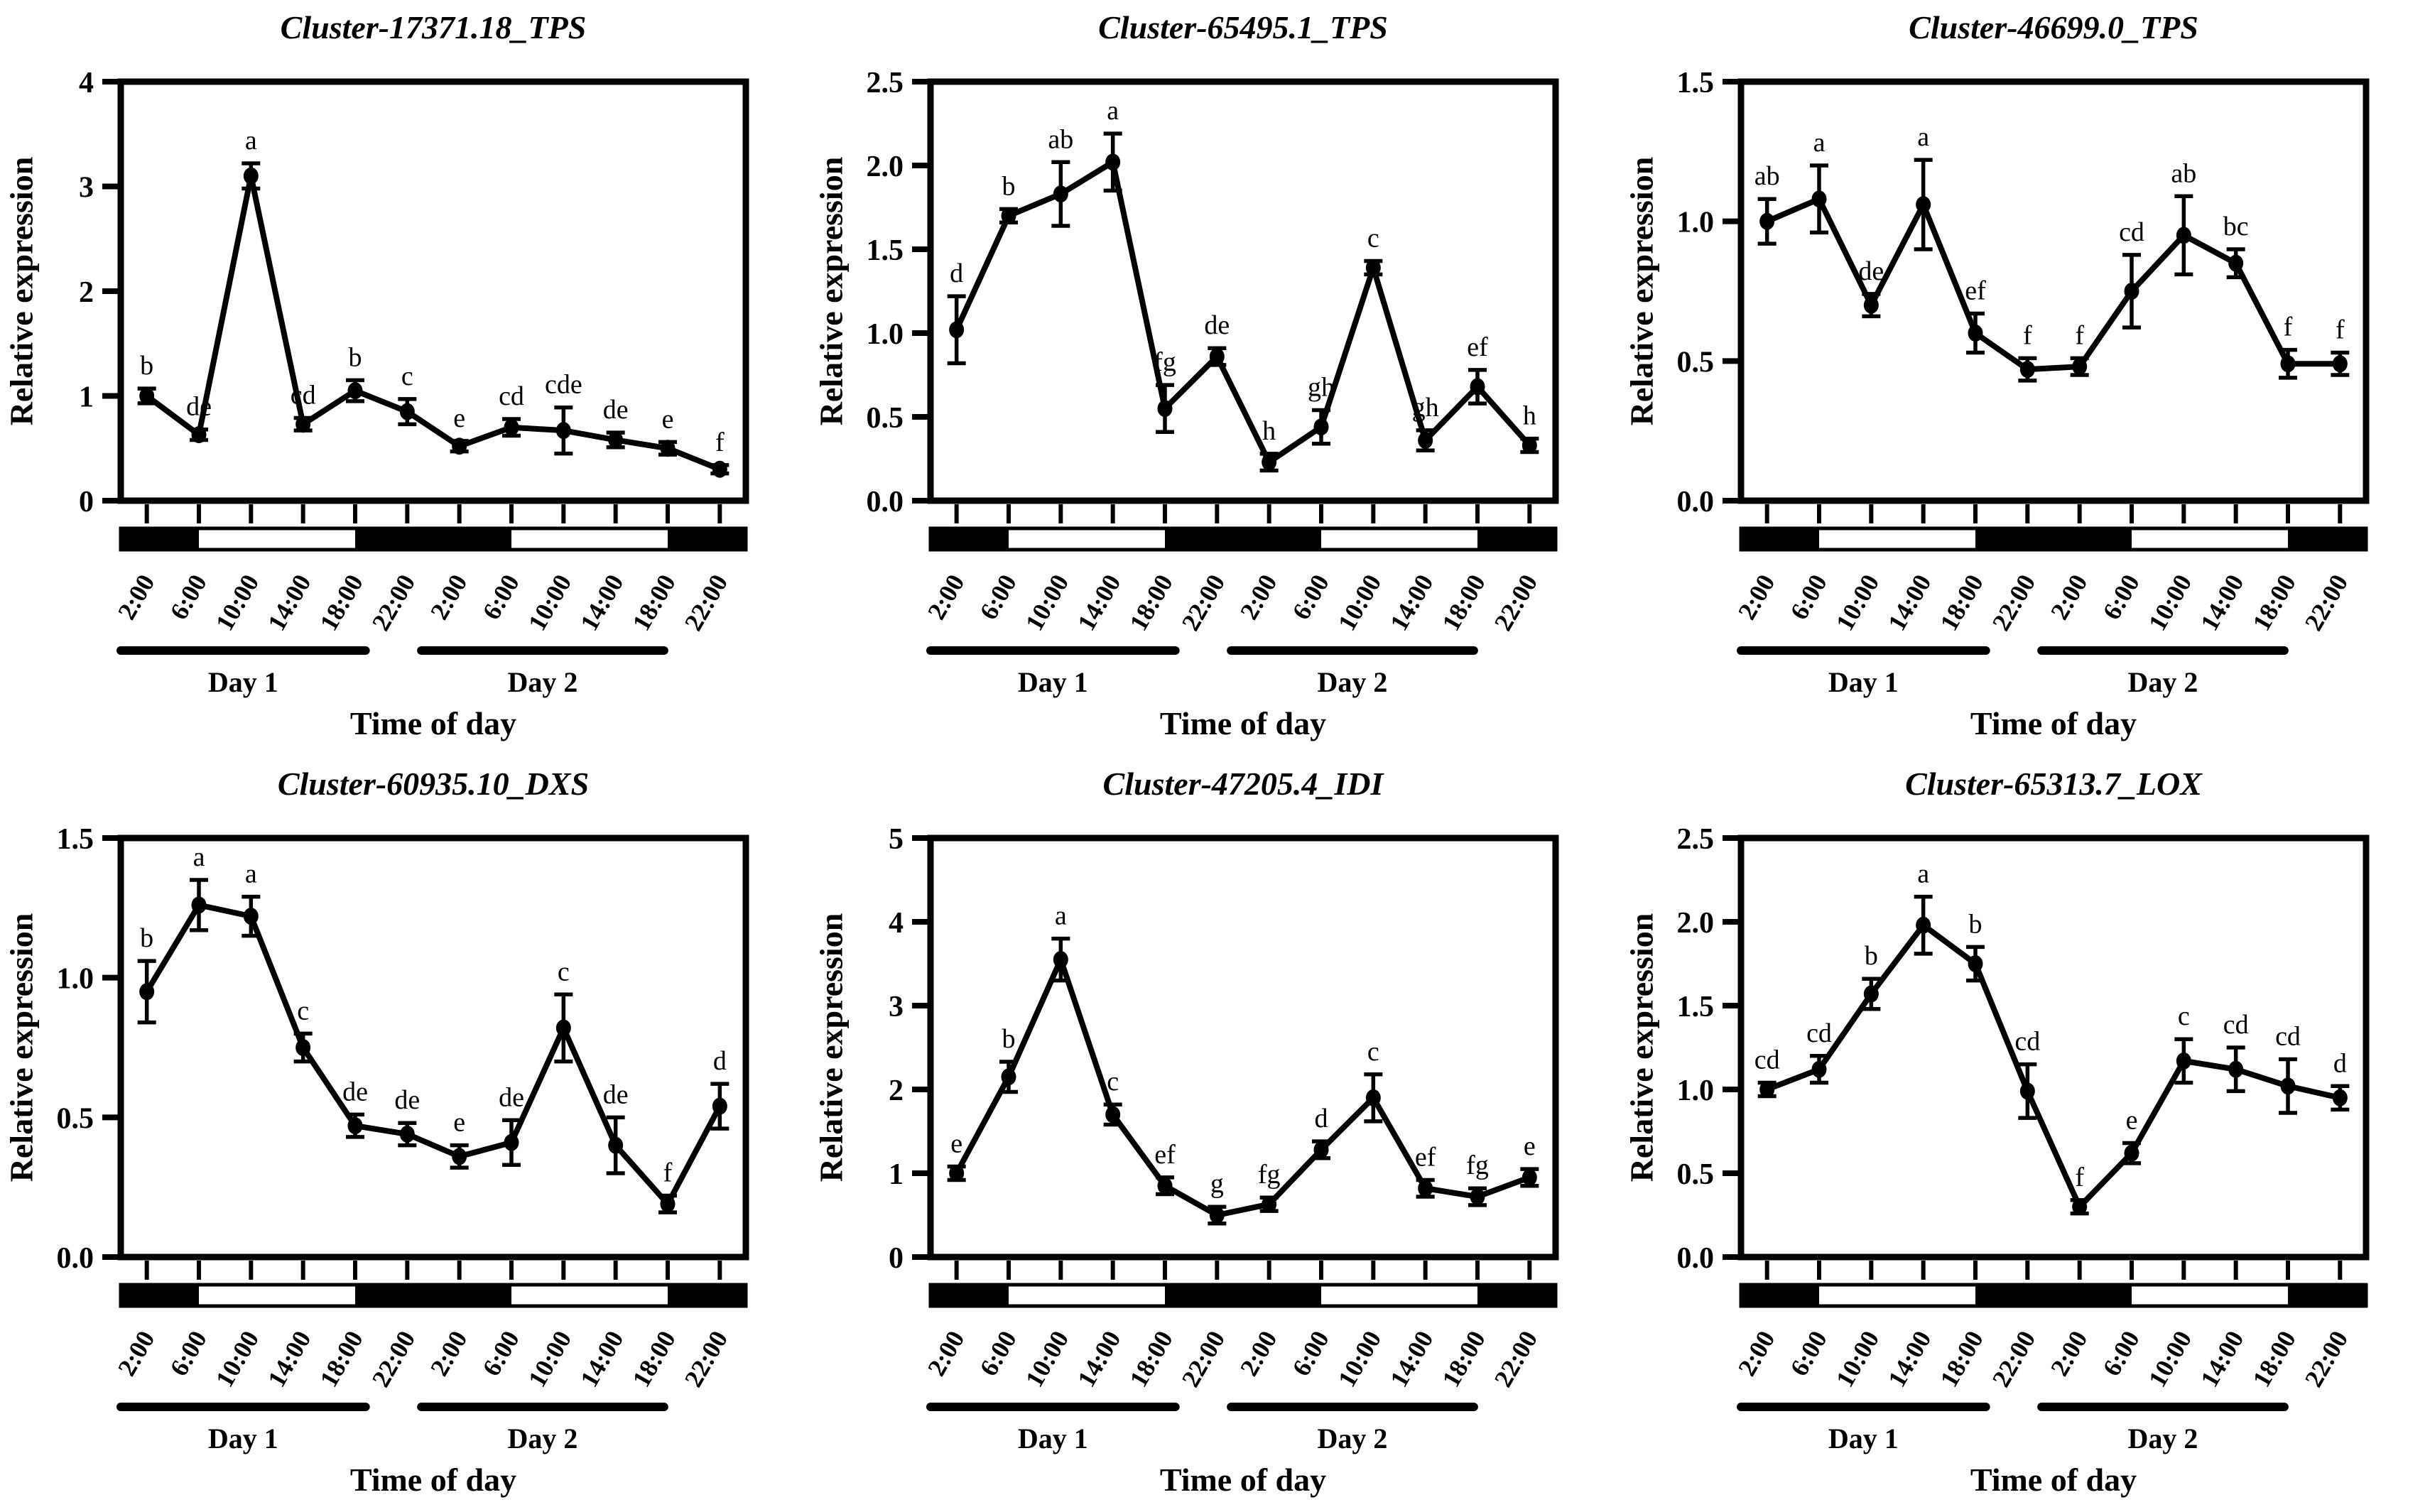 This screenshot has width=2430, height=1512. What do you see at coordinates (897, 923) in the screenshot?
I see `y-tick-label: 4` at bounding box center [897, 923].